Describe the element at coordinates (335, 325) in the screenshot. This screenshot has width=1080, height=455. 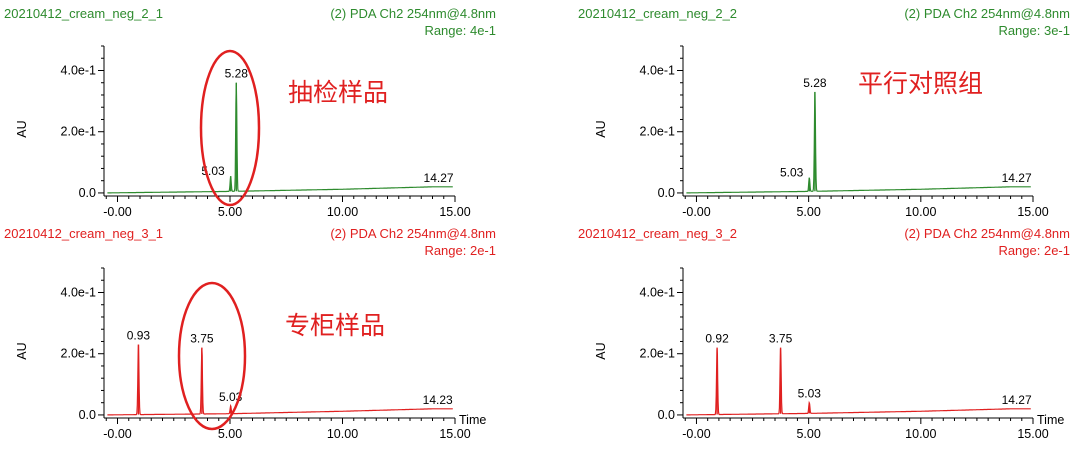
I see `annotation-label: 专柜样品` at that location.